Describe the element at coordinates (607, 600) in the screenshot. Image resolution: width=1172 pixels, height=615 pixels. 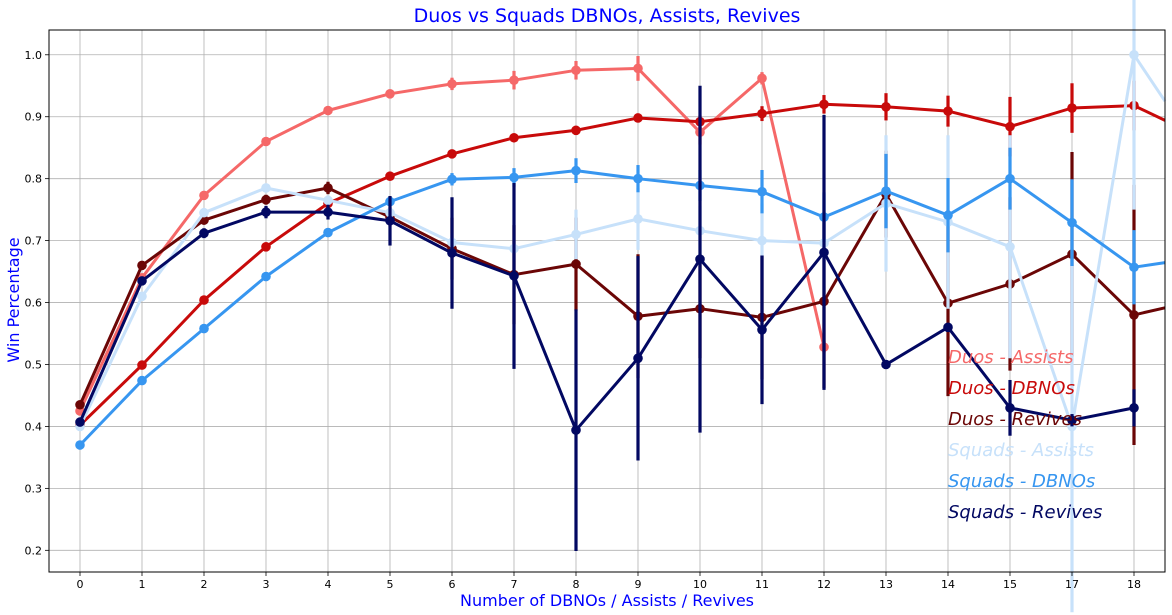
I see `x-axis-label: Number of DBNOs / Assists / Revives` at that location.